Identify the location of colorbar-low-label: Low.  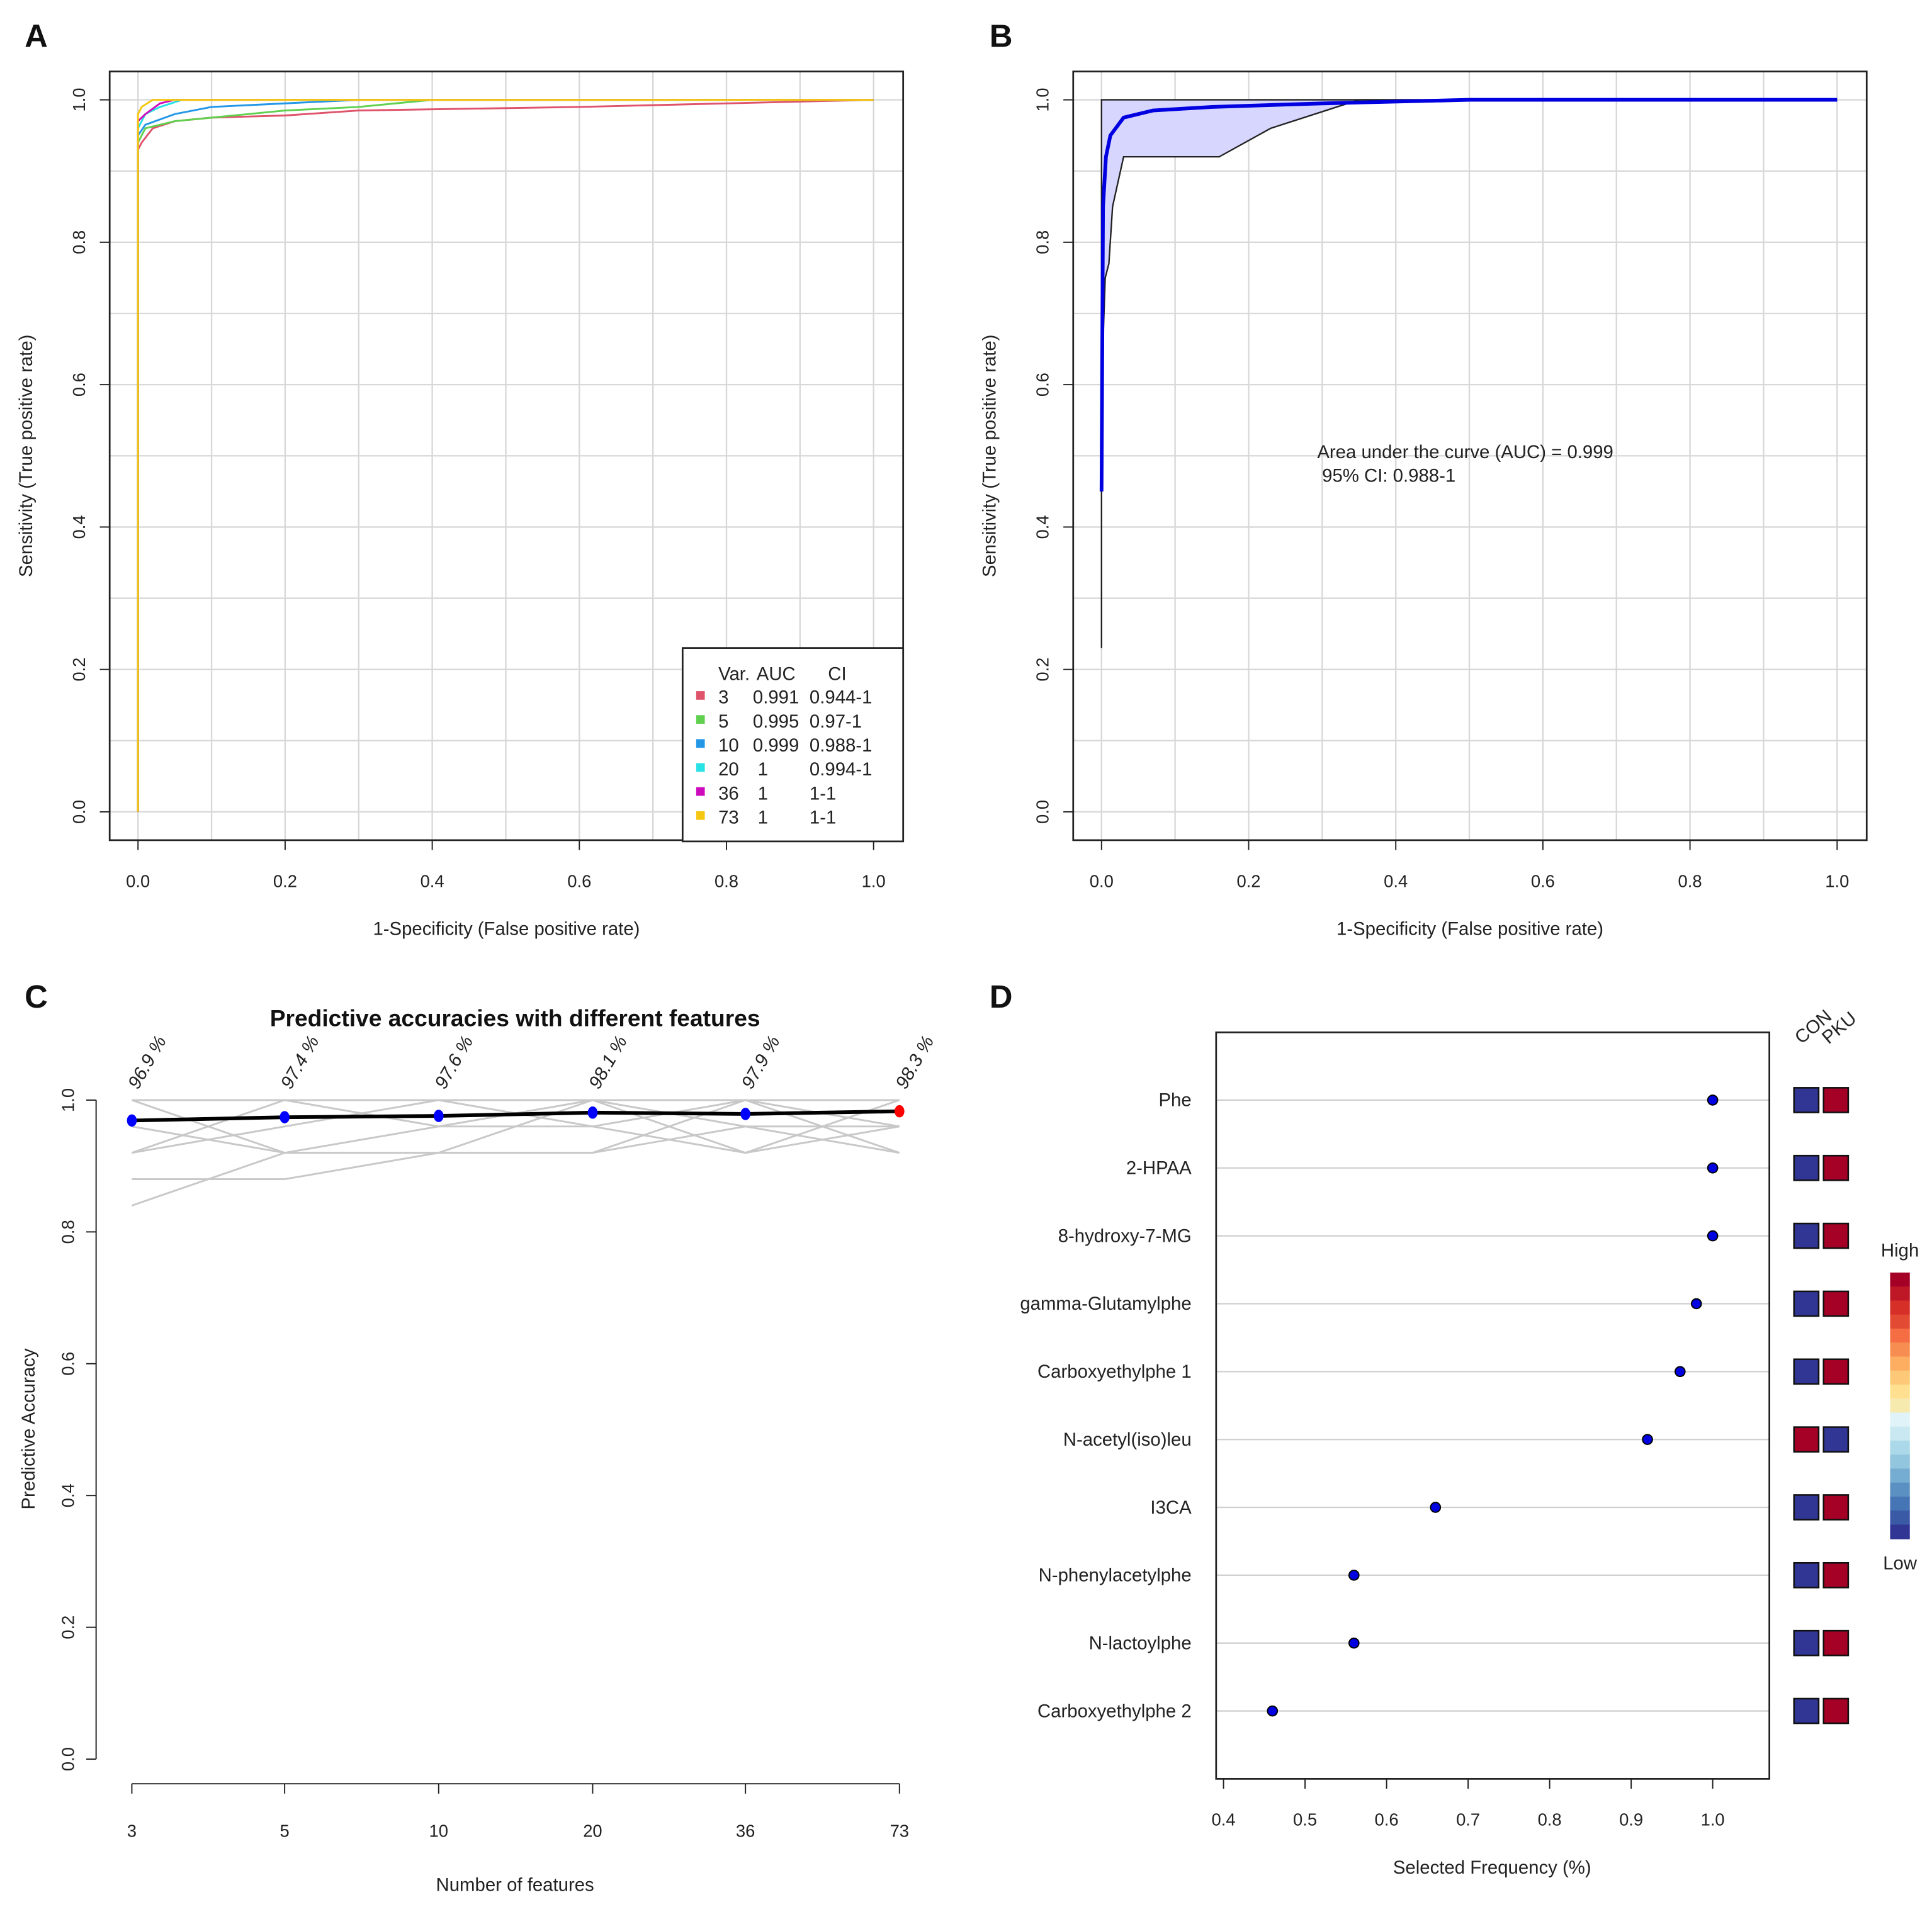
(1900, 1563).